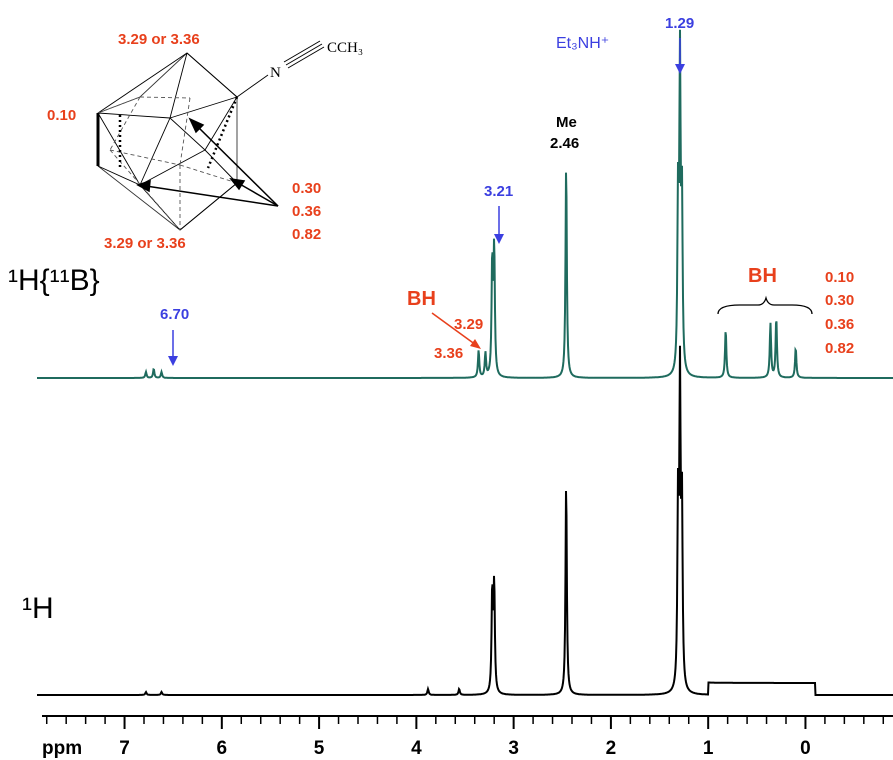 The width and height of the screenshot is (893, 760). Describe the element at coordinates (839, 300) in the screenshot. I see `annot-bh-right-value-2: 0.30` at that location.